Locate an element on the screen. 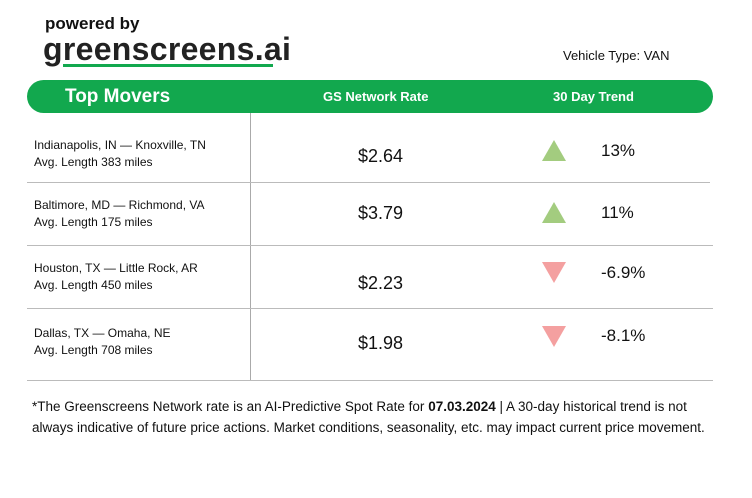 The image size is (752, 498). greenscreens-logo: greenscreens.ai is located at coordinates (167, 49).